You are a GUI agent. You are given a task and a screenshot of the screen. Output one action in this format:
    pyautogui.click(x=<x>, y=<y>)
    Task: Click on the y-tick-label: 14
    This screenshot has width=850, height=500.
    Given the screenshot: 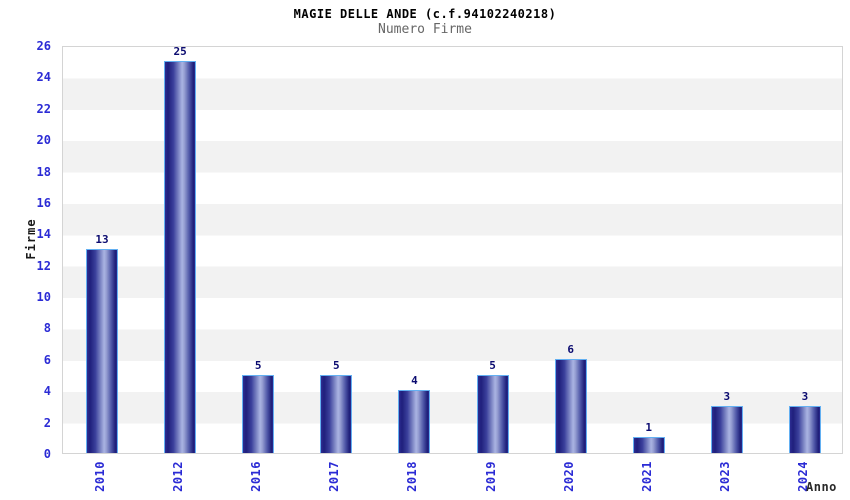 What is the action you would take?
    pyautogui.click(x=43, y=234)
    